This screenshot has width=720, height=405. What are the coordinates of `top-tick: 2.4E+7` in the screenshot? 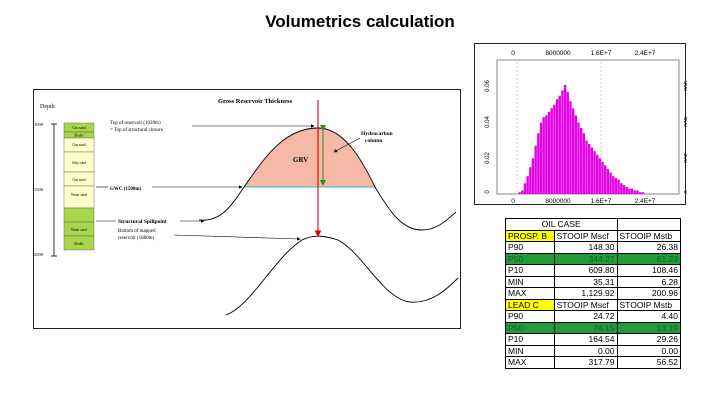 It's located at (645, 53).